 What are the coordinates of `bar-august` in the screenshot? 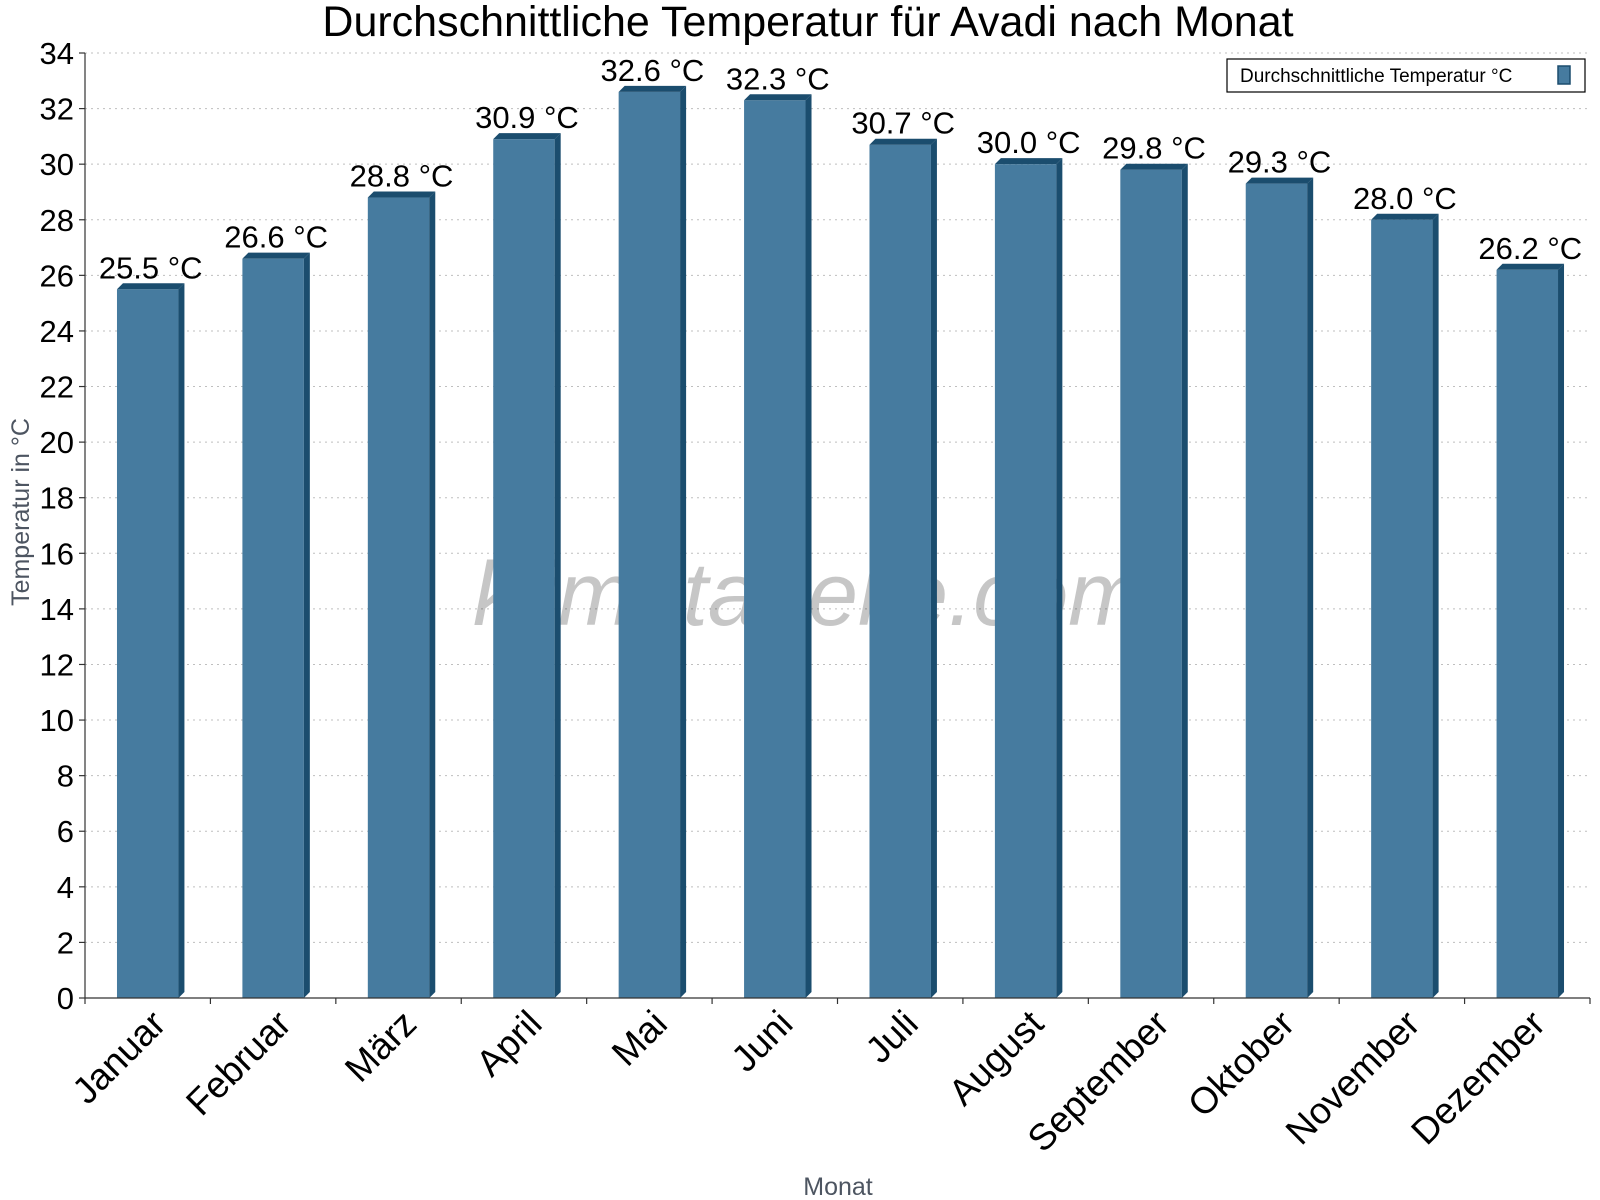 It's located at (1028, 578).